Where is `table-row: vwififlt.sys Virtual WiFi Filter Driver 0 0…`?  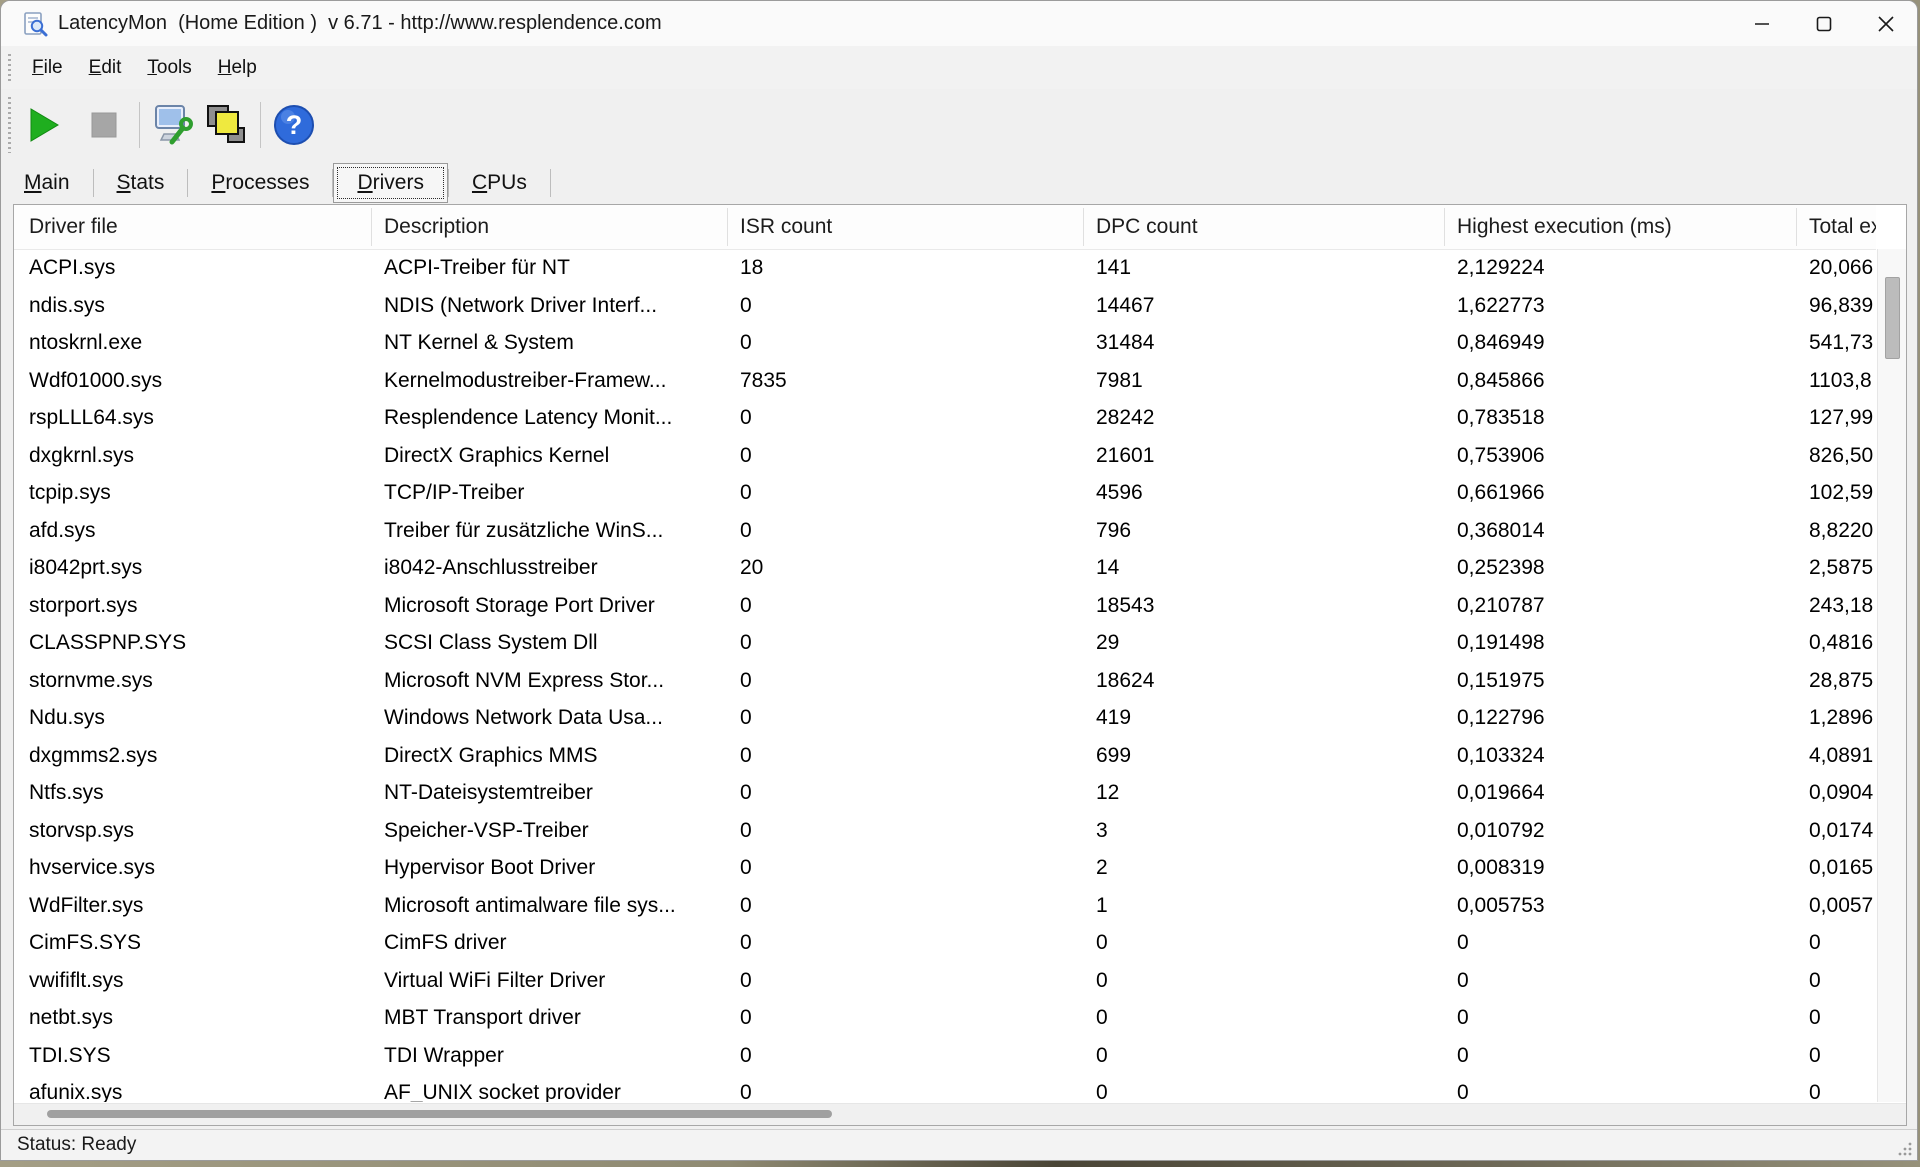
table-row: vwififlt.sys Virtual WiFi Filter Driver 0 0… is located at coordinates (945, 981).